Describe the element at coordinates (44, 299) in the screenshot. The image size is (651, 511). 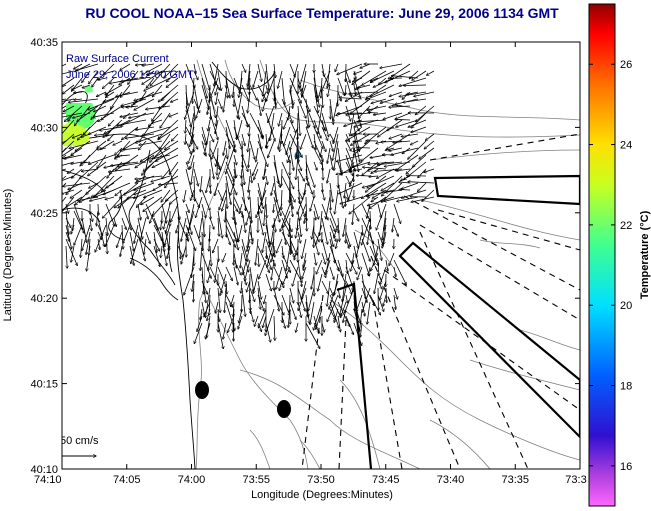
I see `y-tick-label: 40:20` at that location.